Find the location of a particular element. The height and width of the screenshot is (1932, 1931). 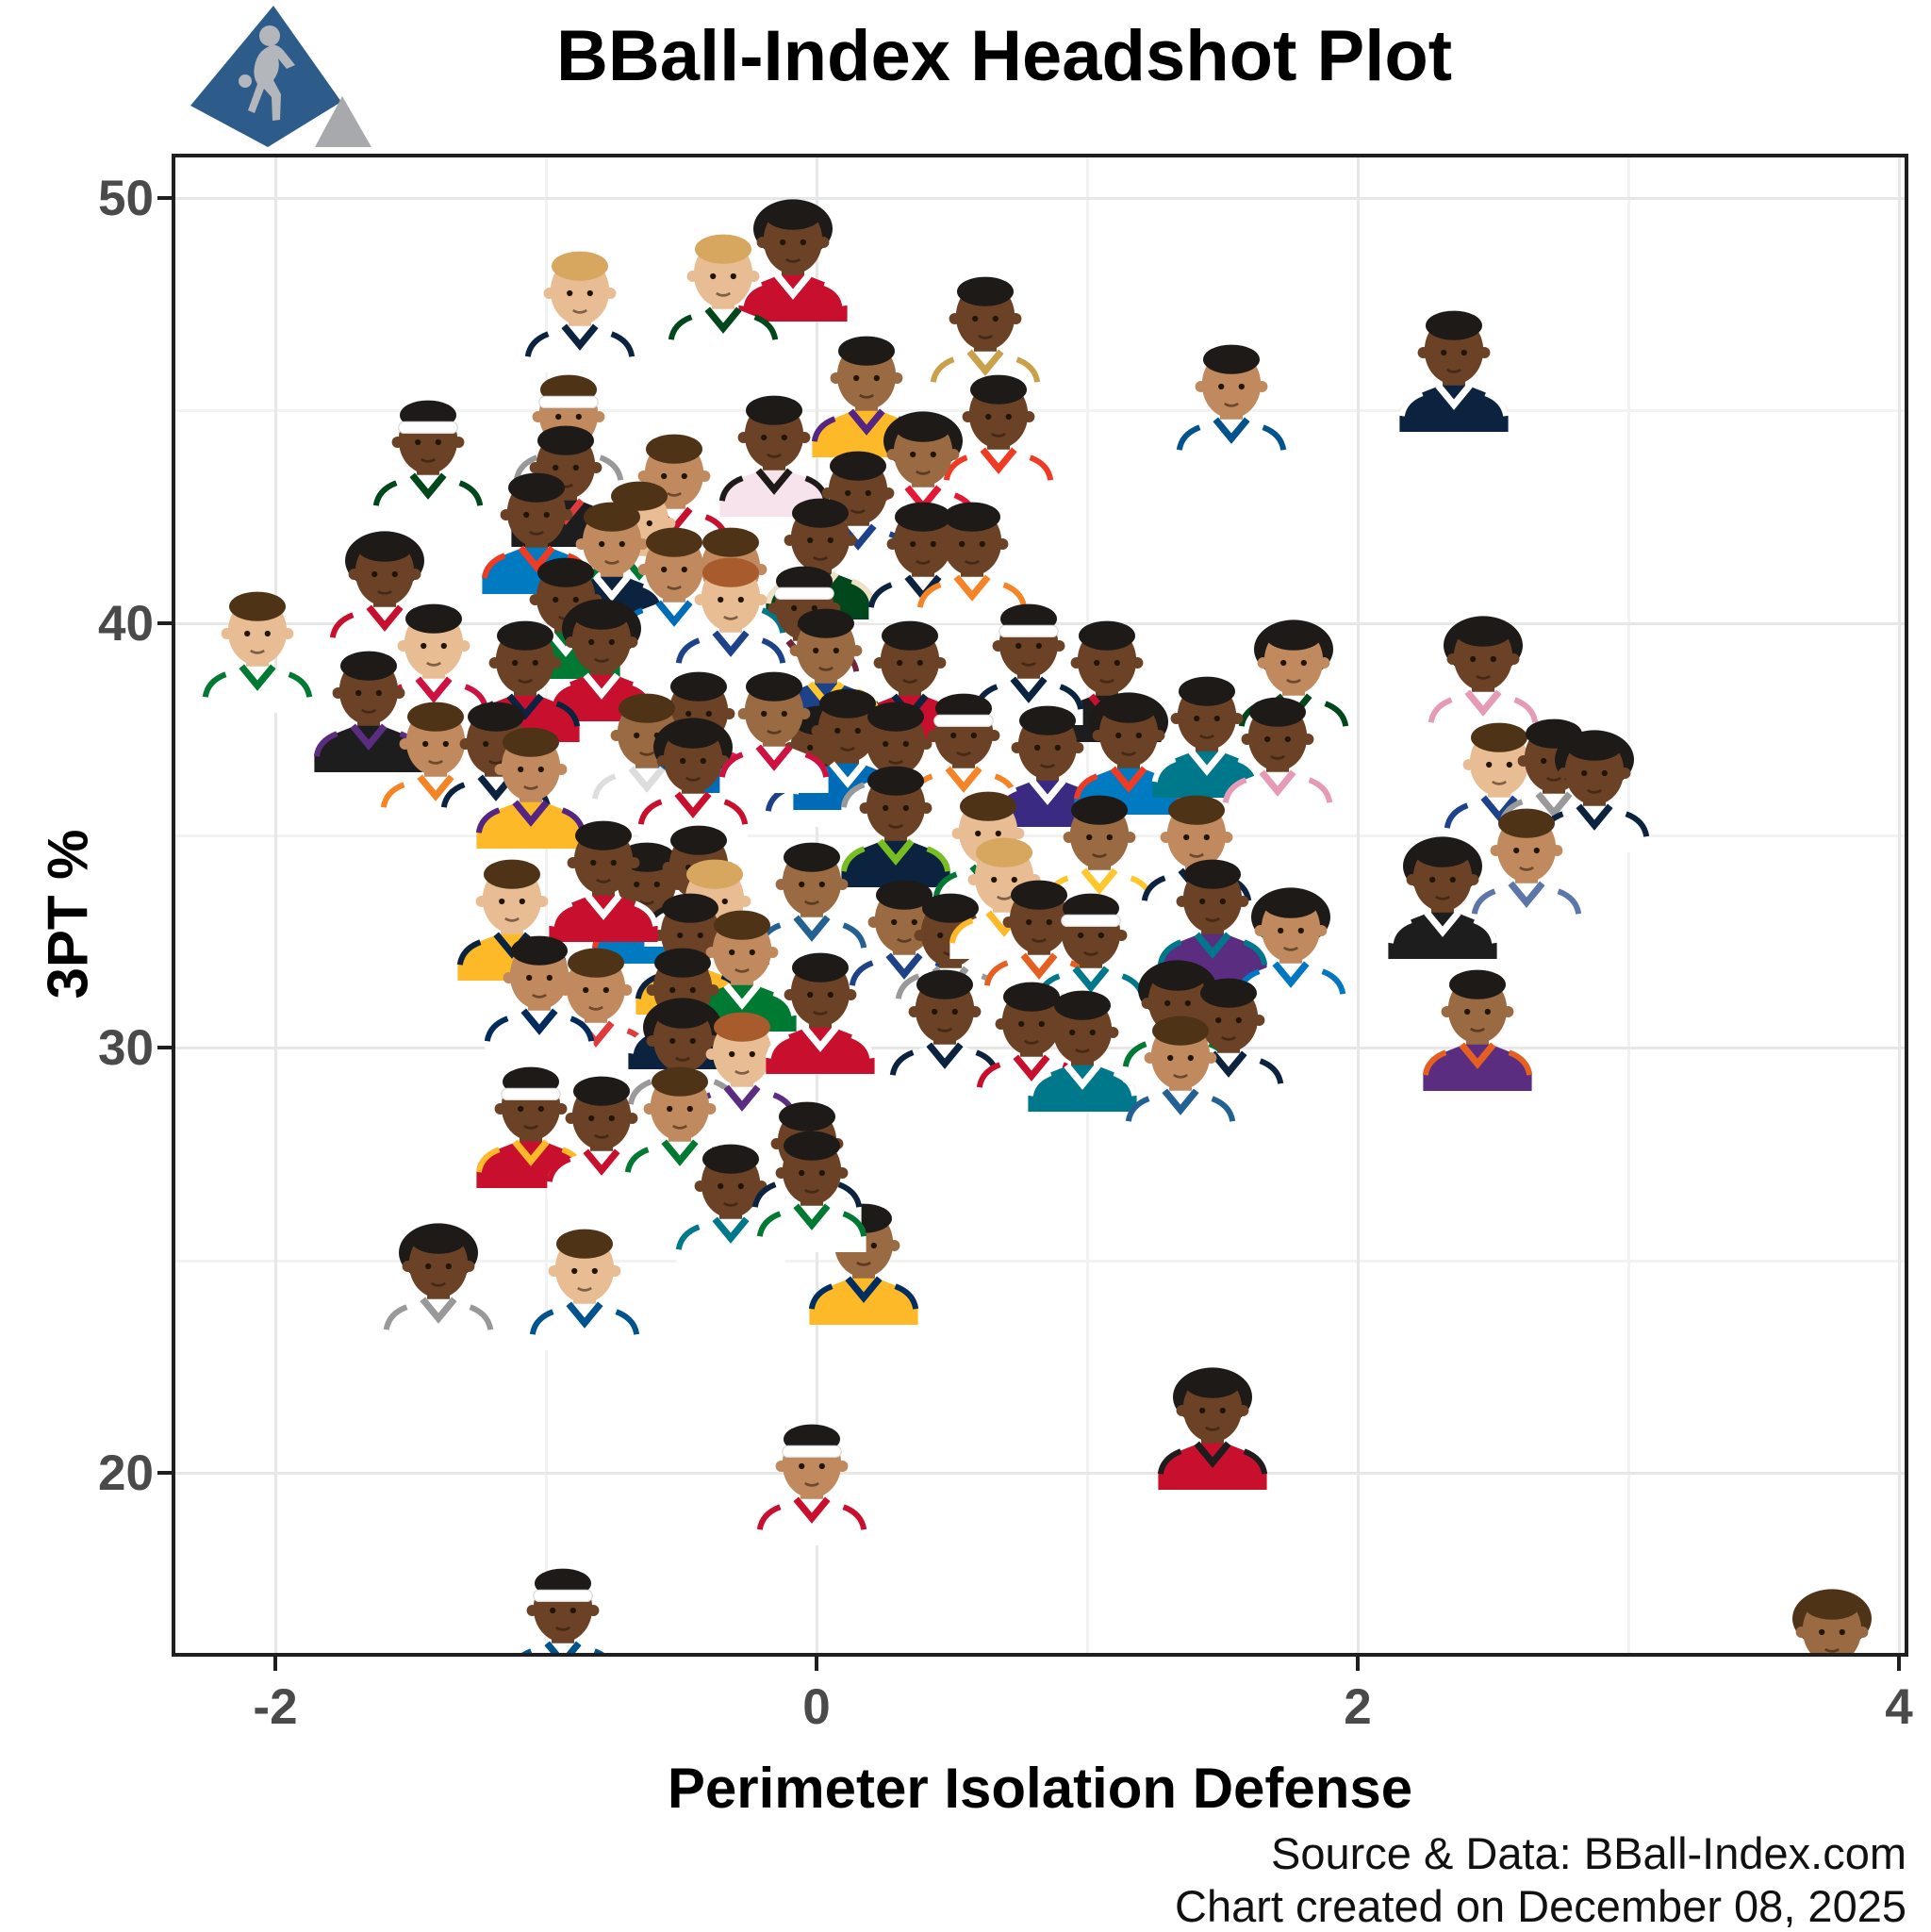

chart-title: BBall-Index Headshot Plot is located at coordinates (1004, 56).